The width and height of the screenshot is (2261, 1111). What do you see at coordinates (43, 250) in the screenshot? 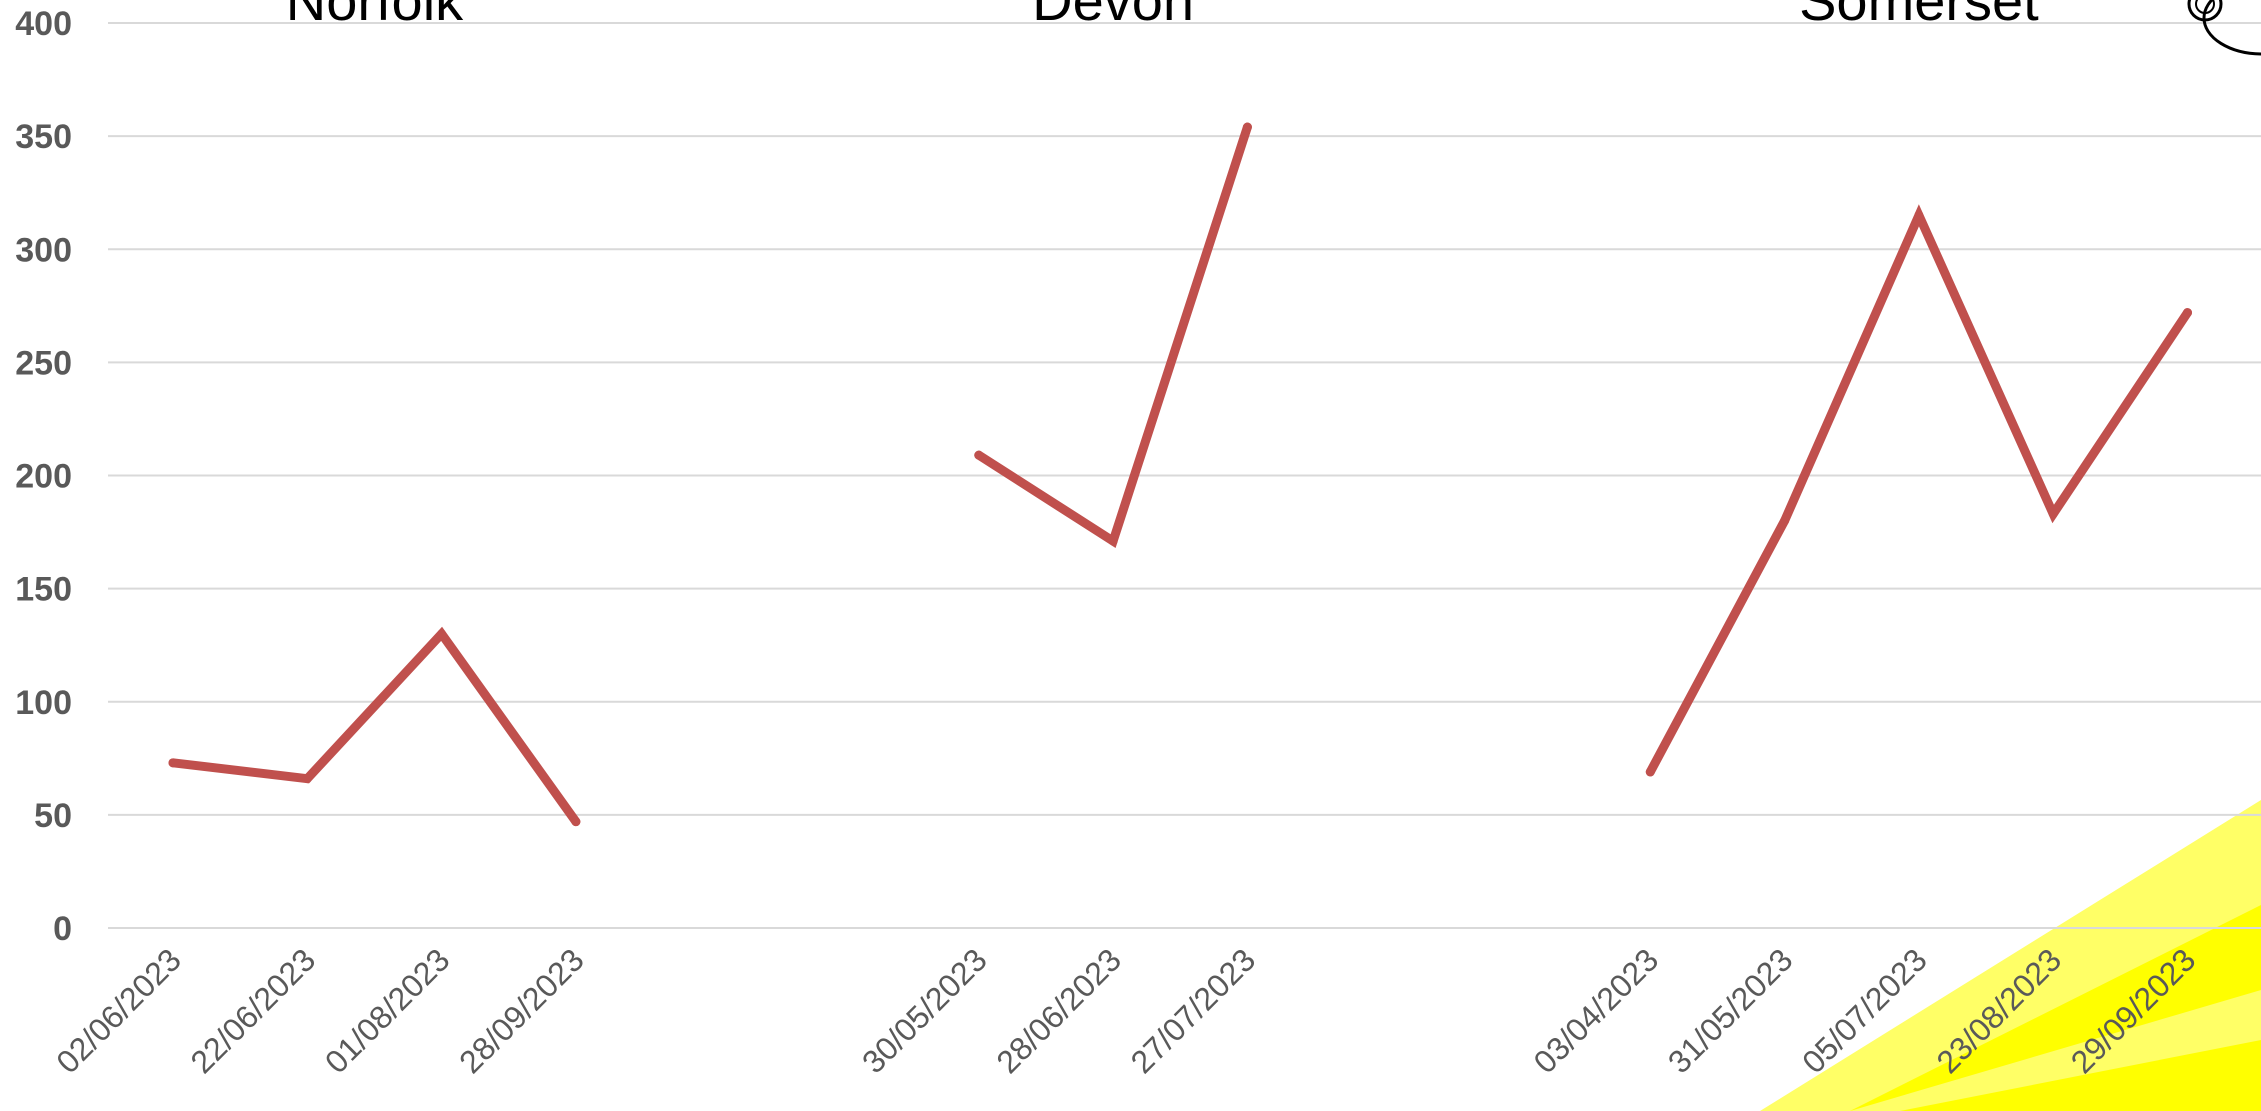
I see `y-tick-label: 300` at bounding box center [43, 250].